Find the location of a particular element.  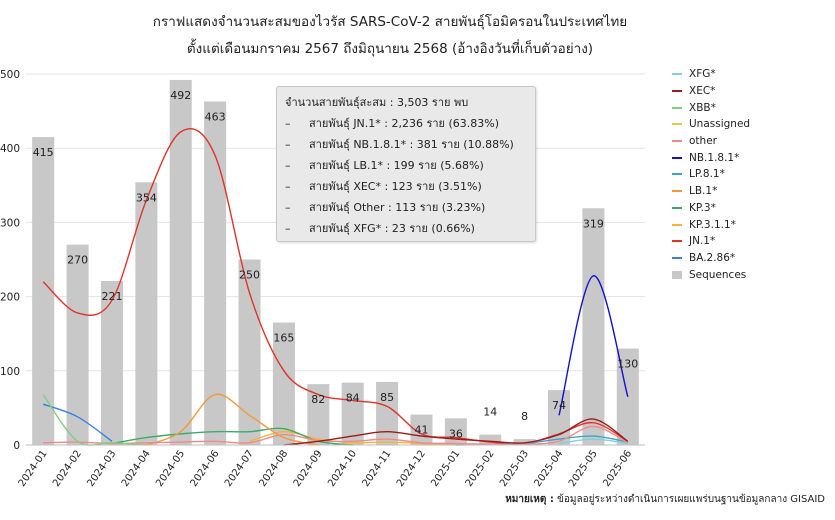

annotation-item-text: สายพันธุ์ XEC* : 123 ราย (3.51%) is located at coordinates (395, 186).